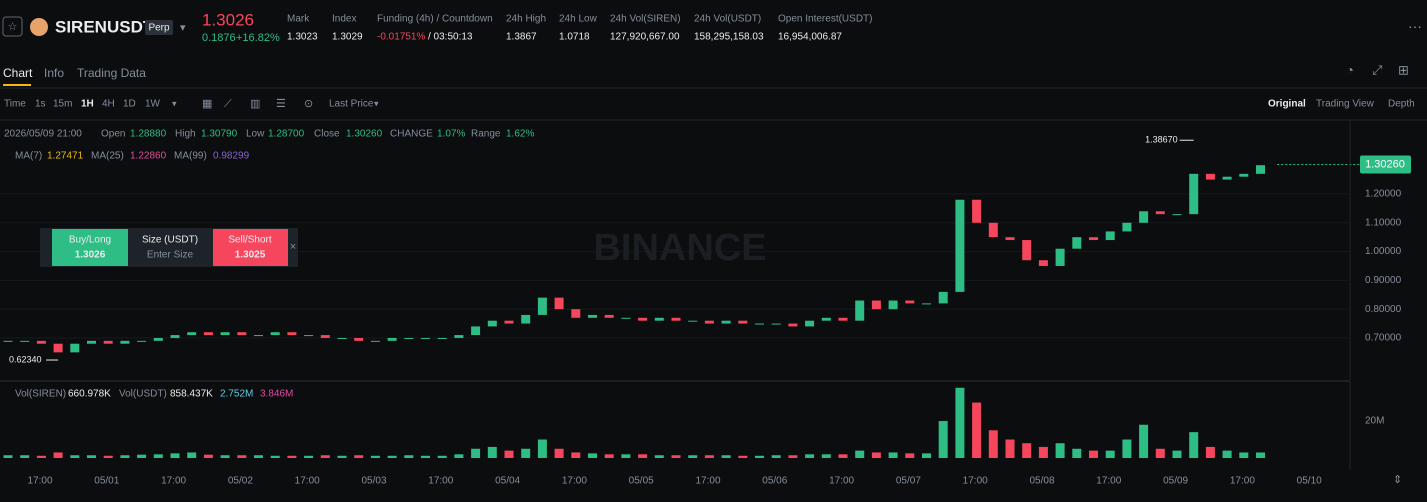 The width and height of the screenshot is (1427, 502). I want to click on legend-label: Range, so click(486, 134).